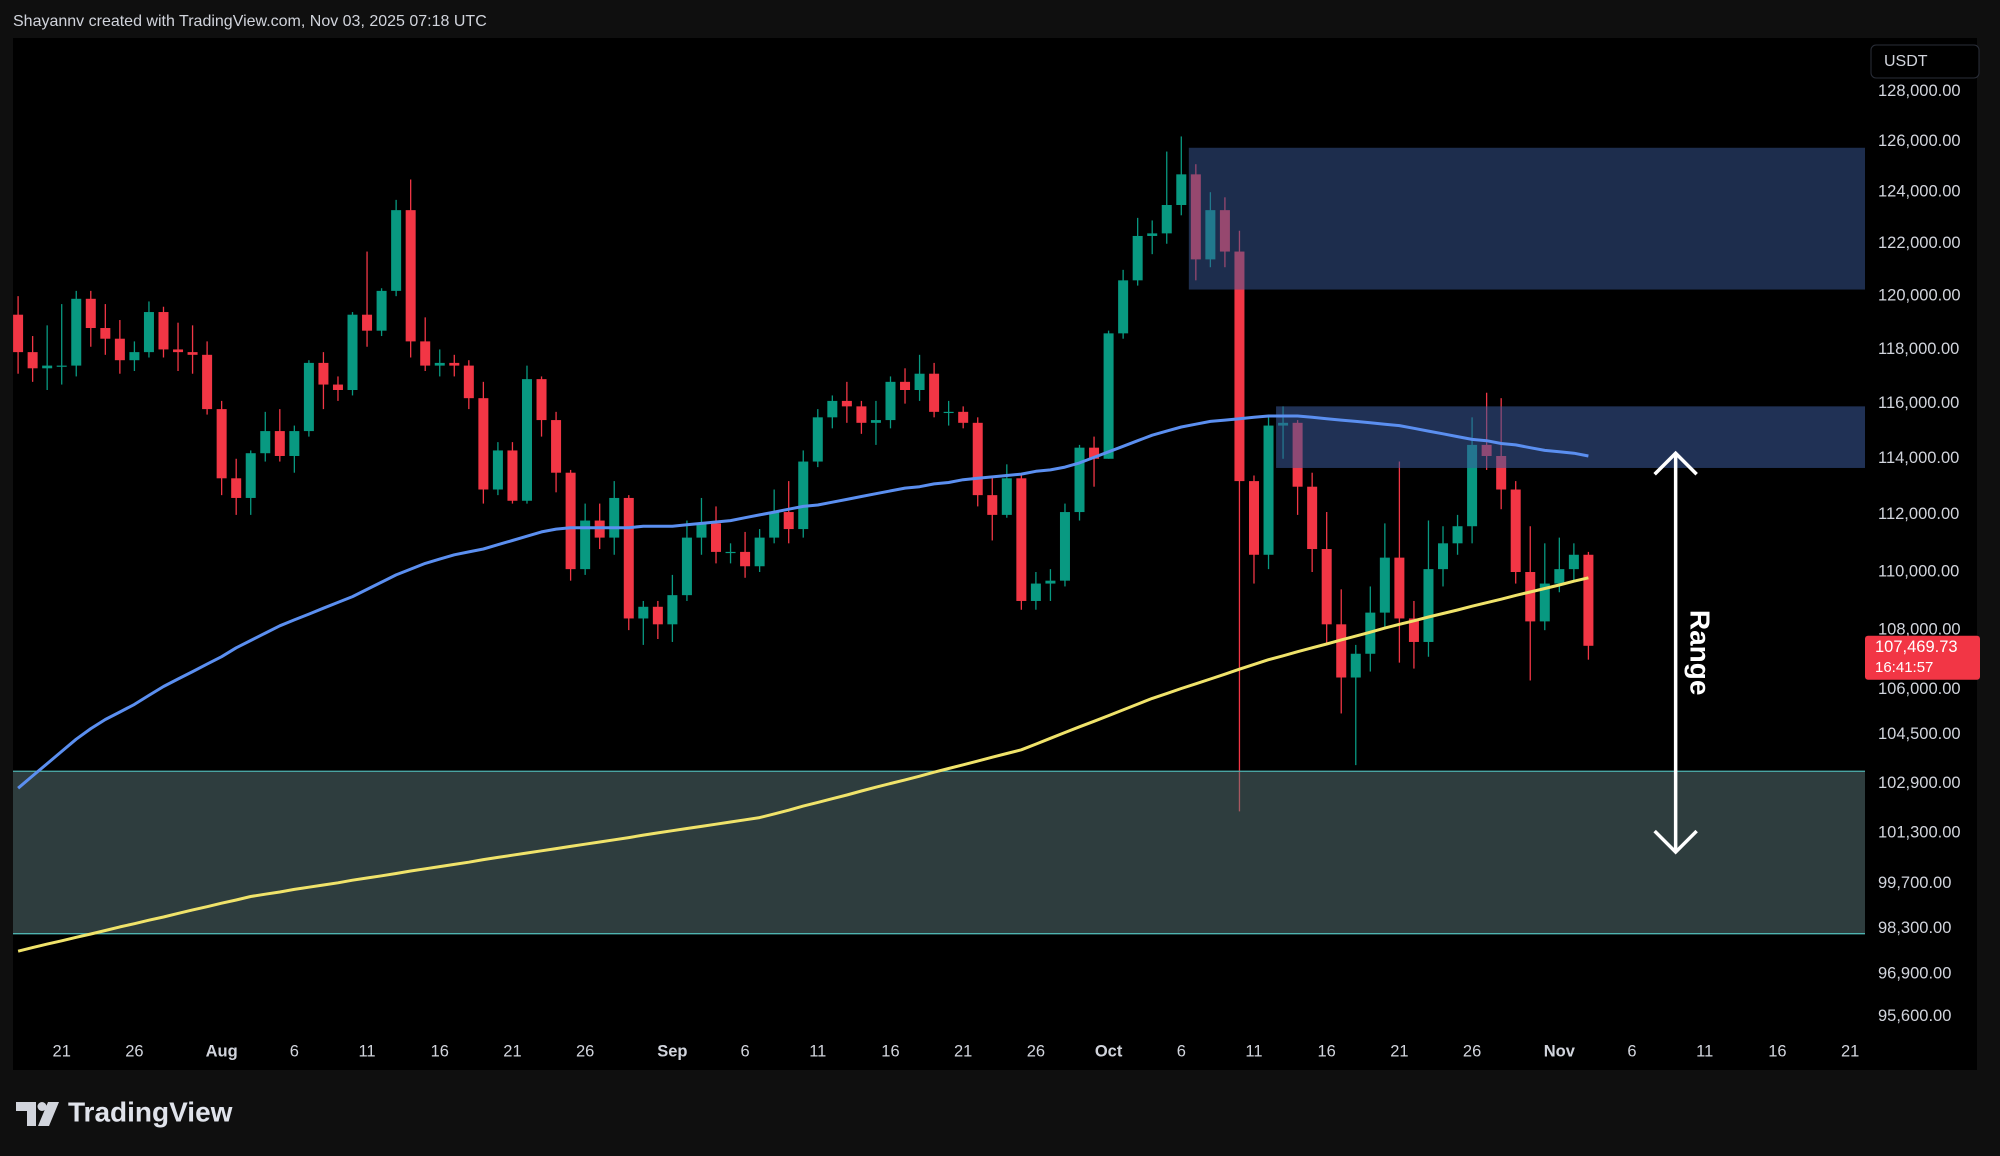  I want to click on currency-box, so click(1925, 61).